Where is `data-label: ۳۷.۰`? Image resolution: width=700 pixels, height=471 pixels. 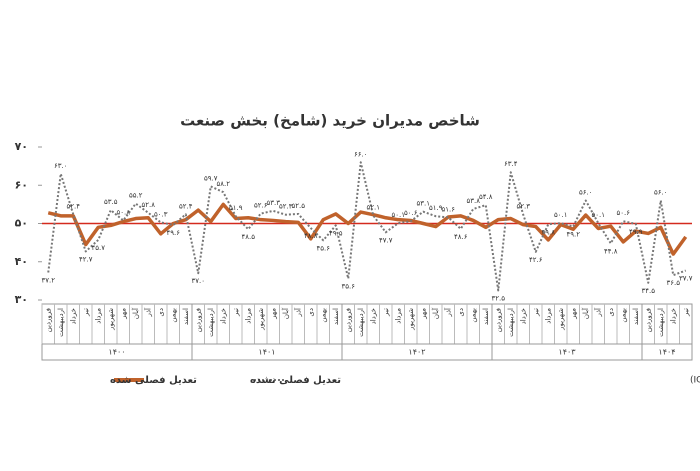
data-label: ۳۷.۰ is located at coordinates (198, 281).